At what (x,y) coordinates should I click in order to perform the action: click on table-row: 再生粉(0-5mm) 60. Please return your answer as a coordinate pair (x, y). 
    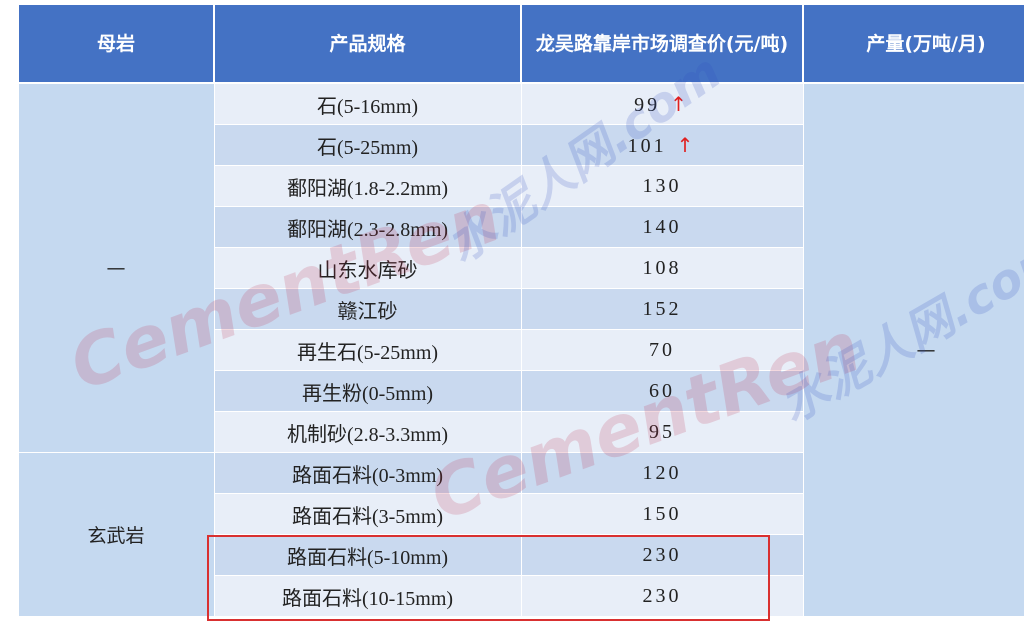
    Looking at the image, I should click on (521, 391).